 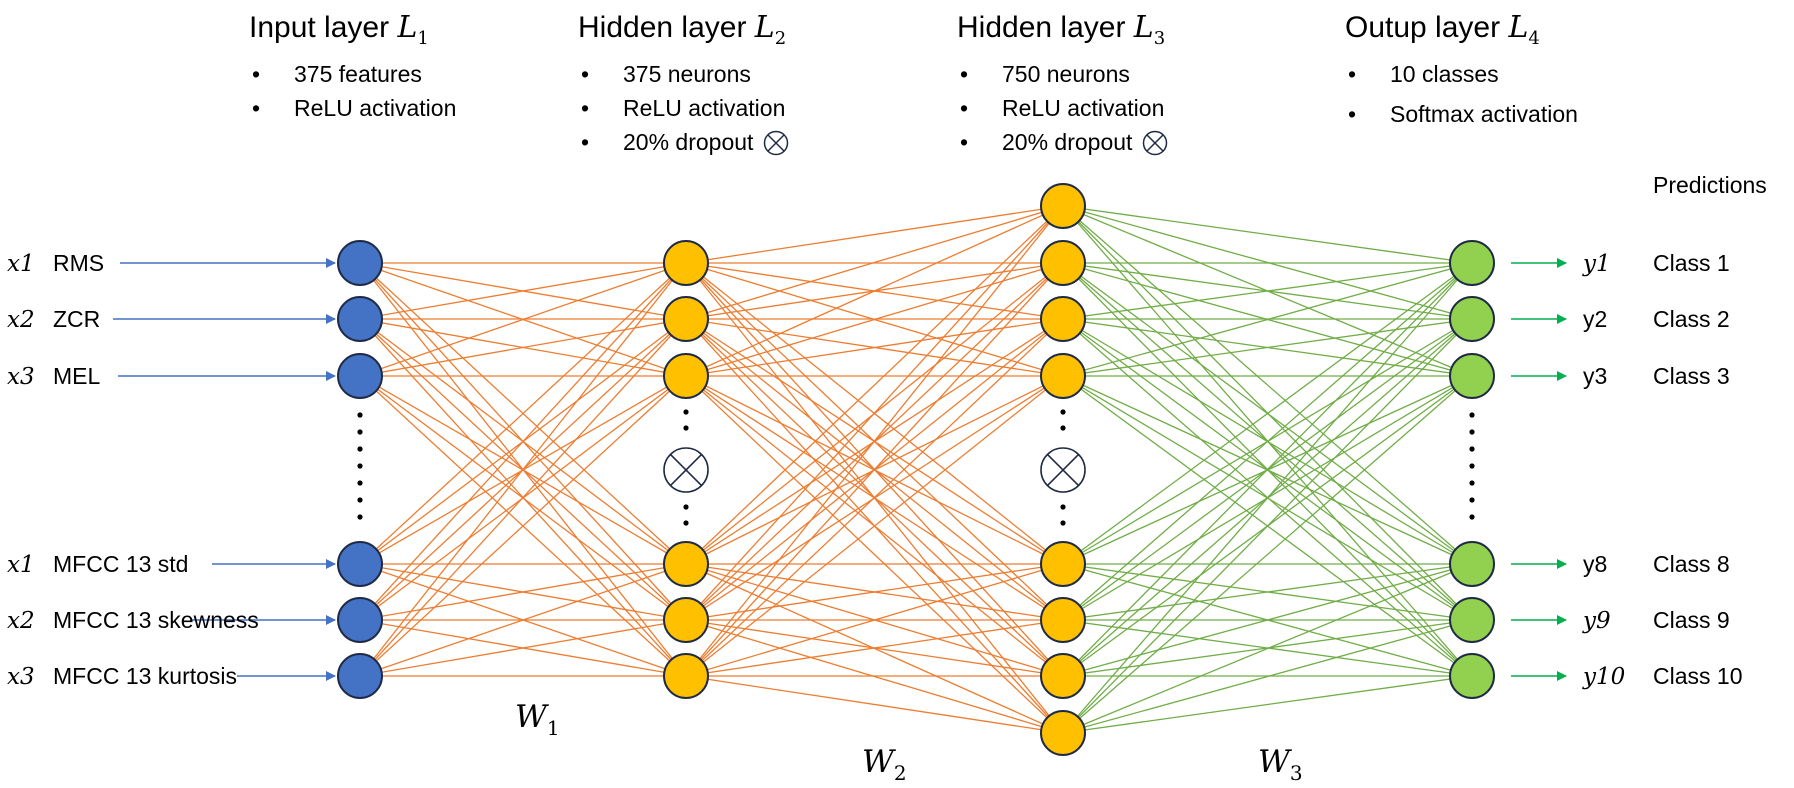 What do you see at coordinates (1697, 676) in the screenshot?
I see `output-class-label: Class 10` at bounding box center [1697, 676].